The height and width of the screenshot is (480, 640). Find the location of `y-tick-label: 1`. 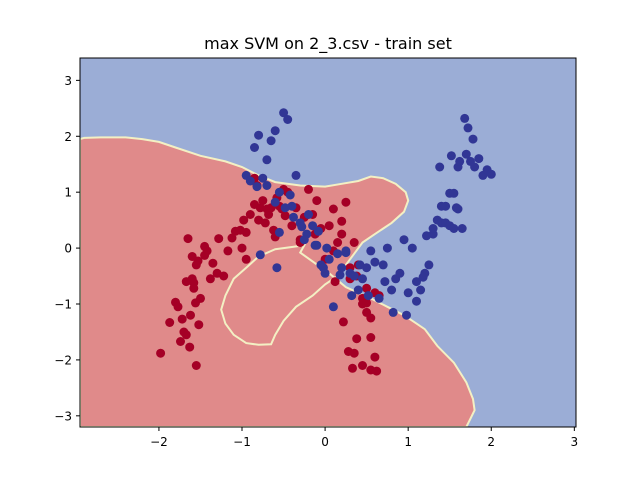

y-tick-label: 1 is located at coordinates (68, 193).